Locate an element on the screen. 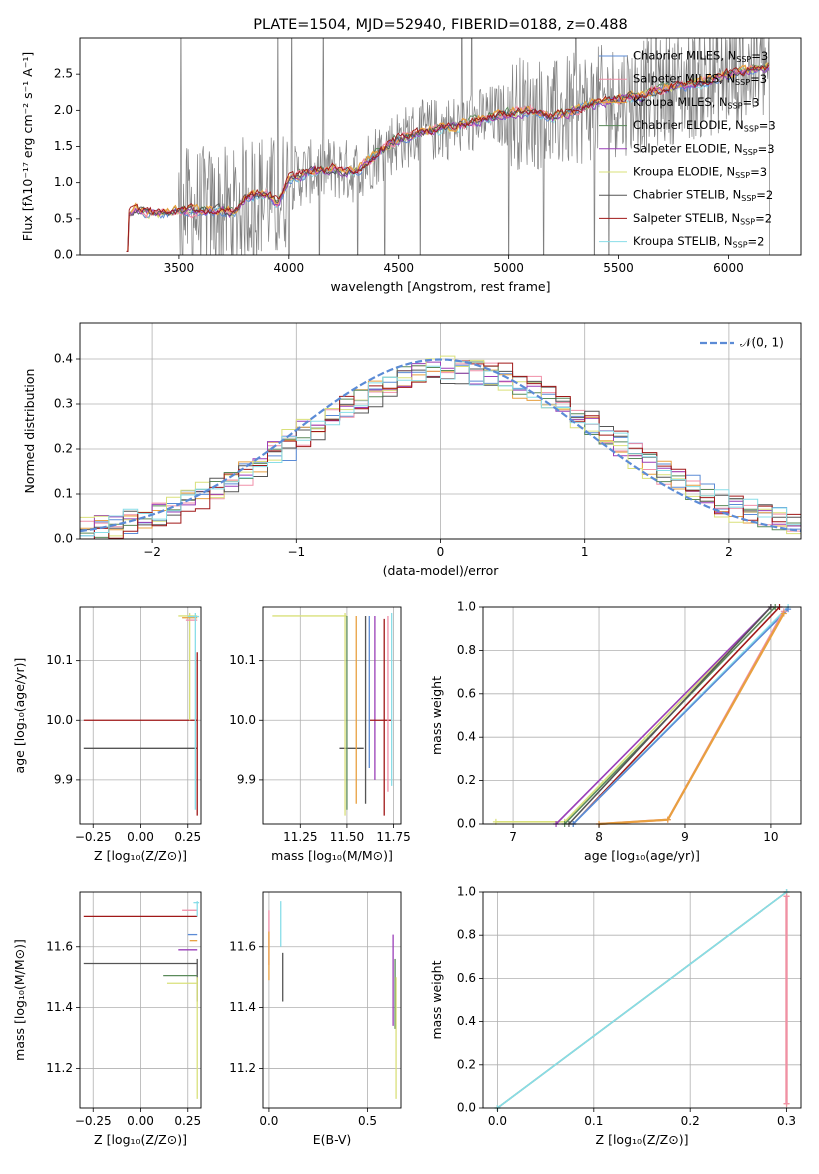 Image resolution: width=819 pixels, height=1174 pixels. normal-curve is located at coordinates (440, 445).